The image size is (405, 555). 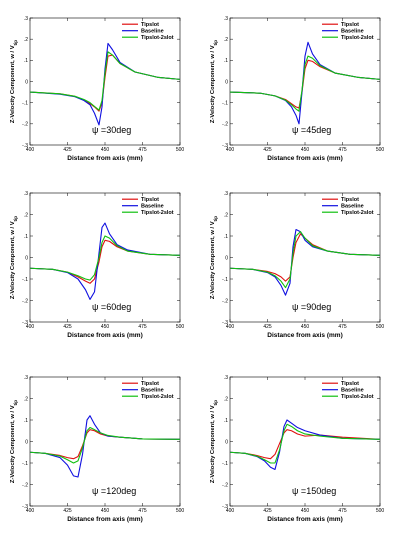 What do you see at coordinates (311, 307) in the screenshot?
I see `psi-annotation: ψ =90deg` at bounding box center [311, 307].